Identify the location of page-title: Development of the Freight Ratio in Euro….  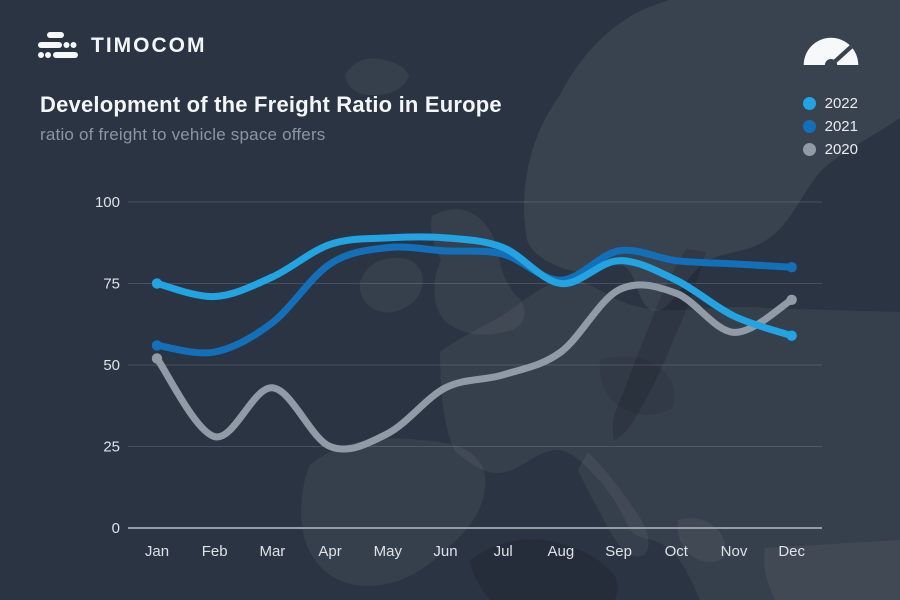
(271, 104).